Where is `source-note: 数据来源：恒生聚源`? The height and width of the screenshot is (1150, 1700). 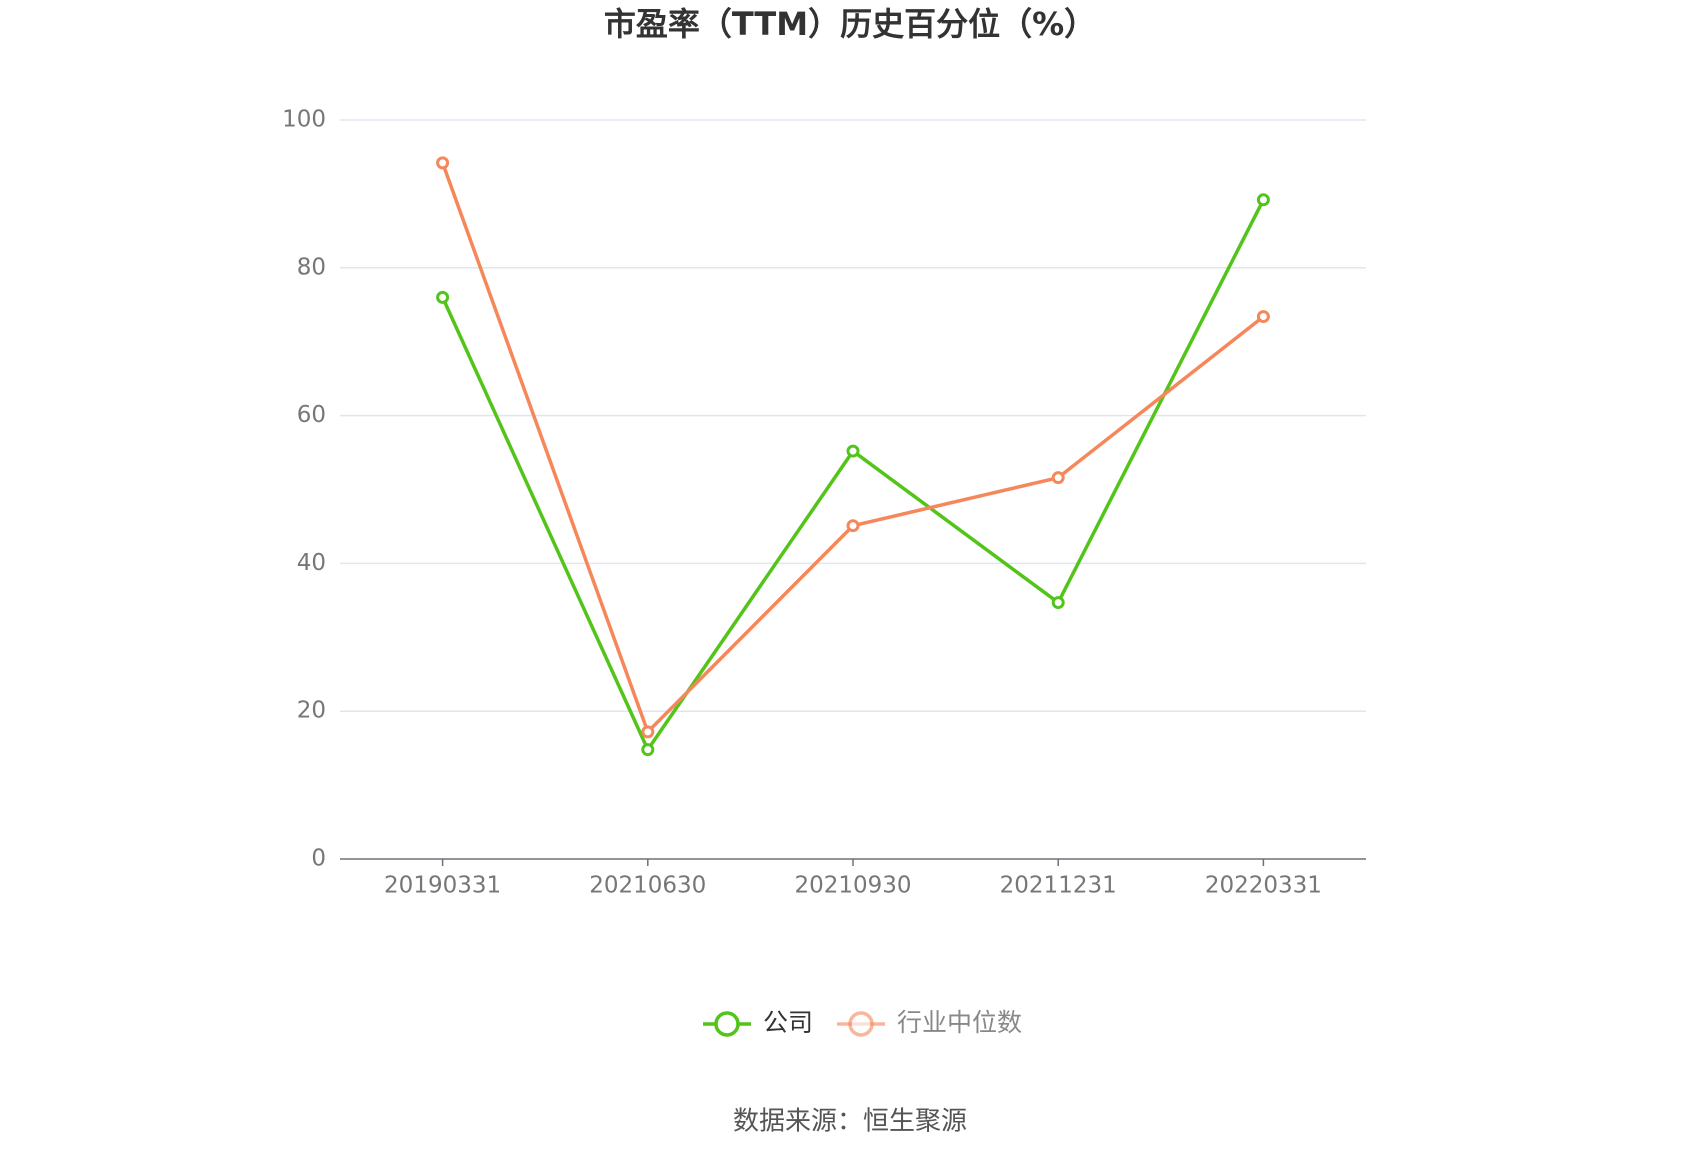
source-note: 数据来源：恒生聚源 is located at coordinates (850, 1122).